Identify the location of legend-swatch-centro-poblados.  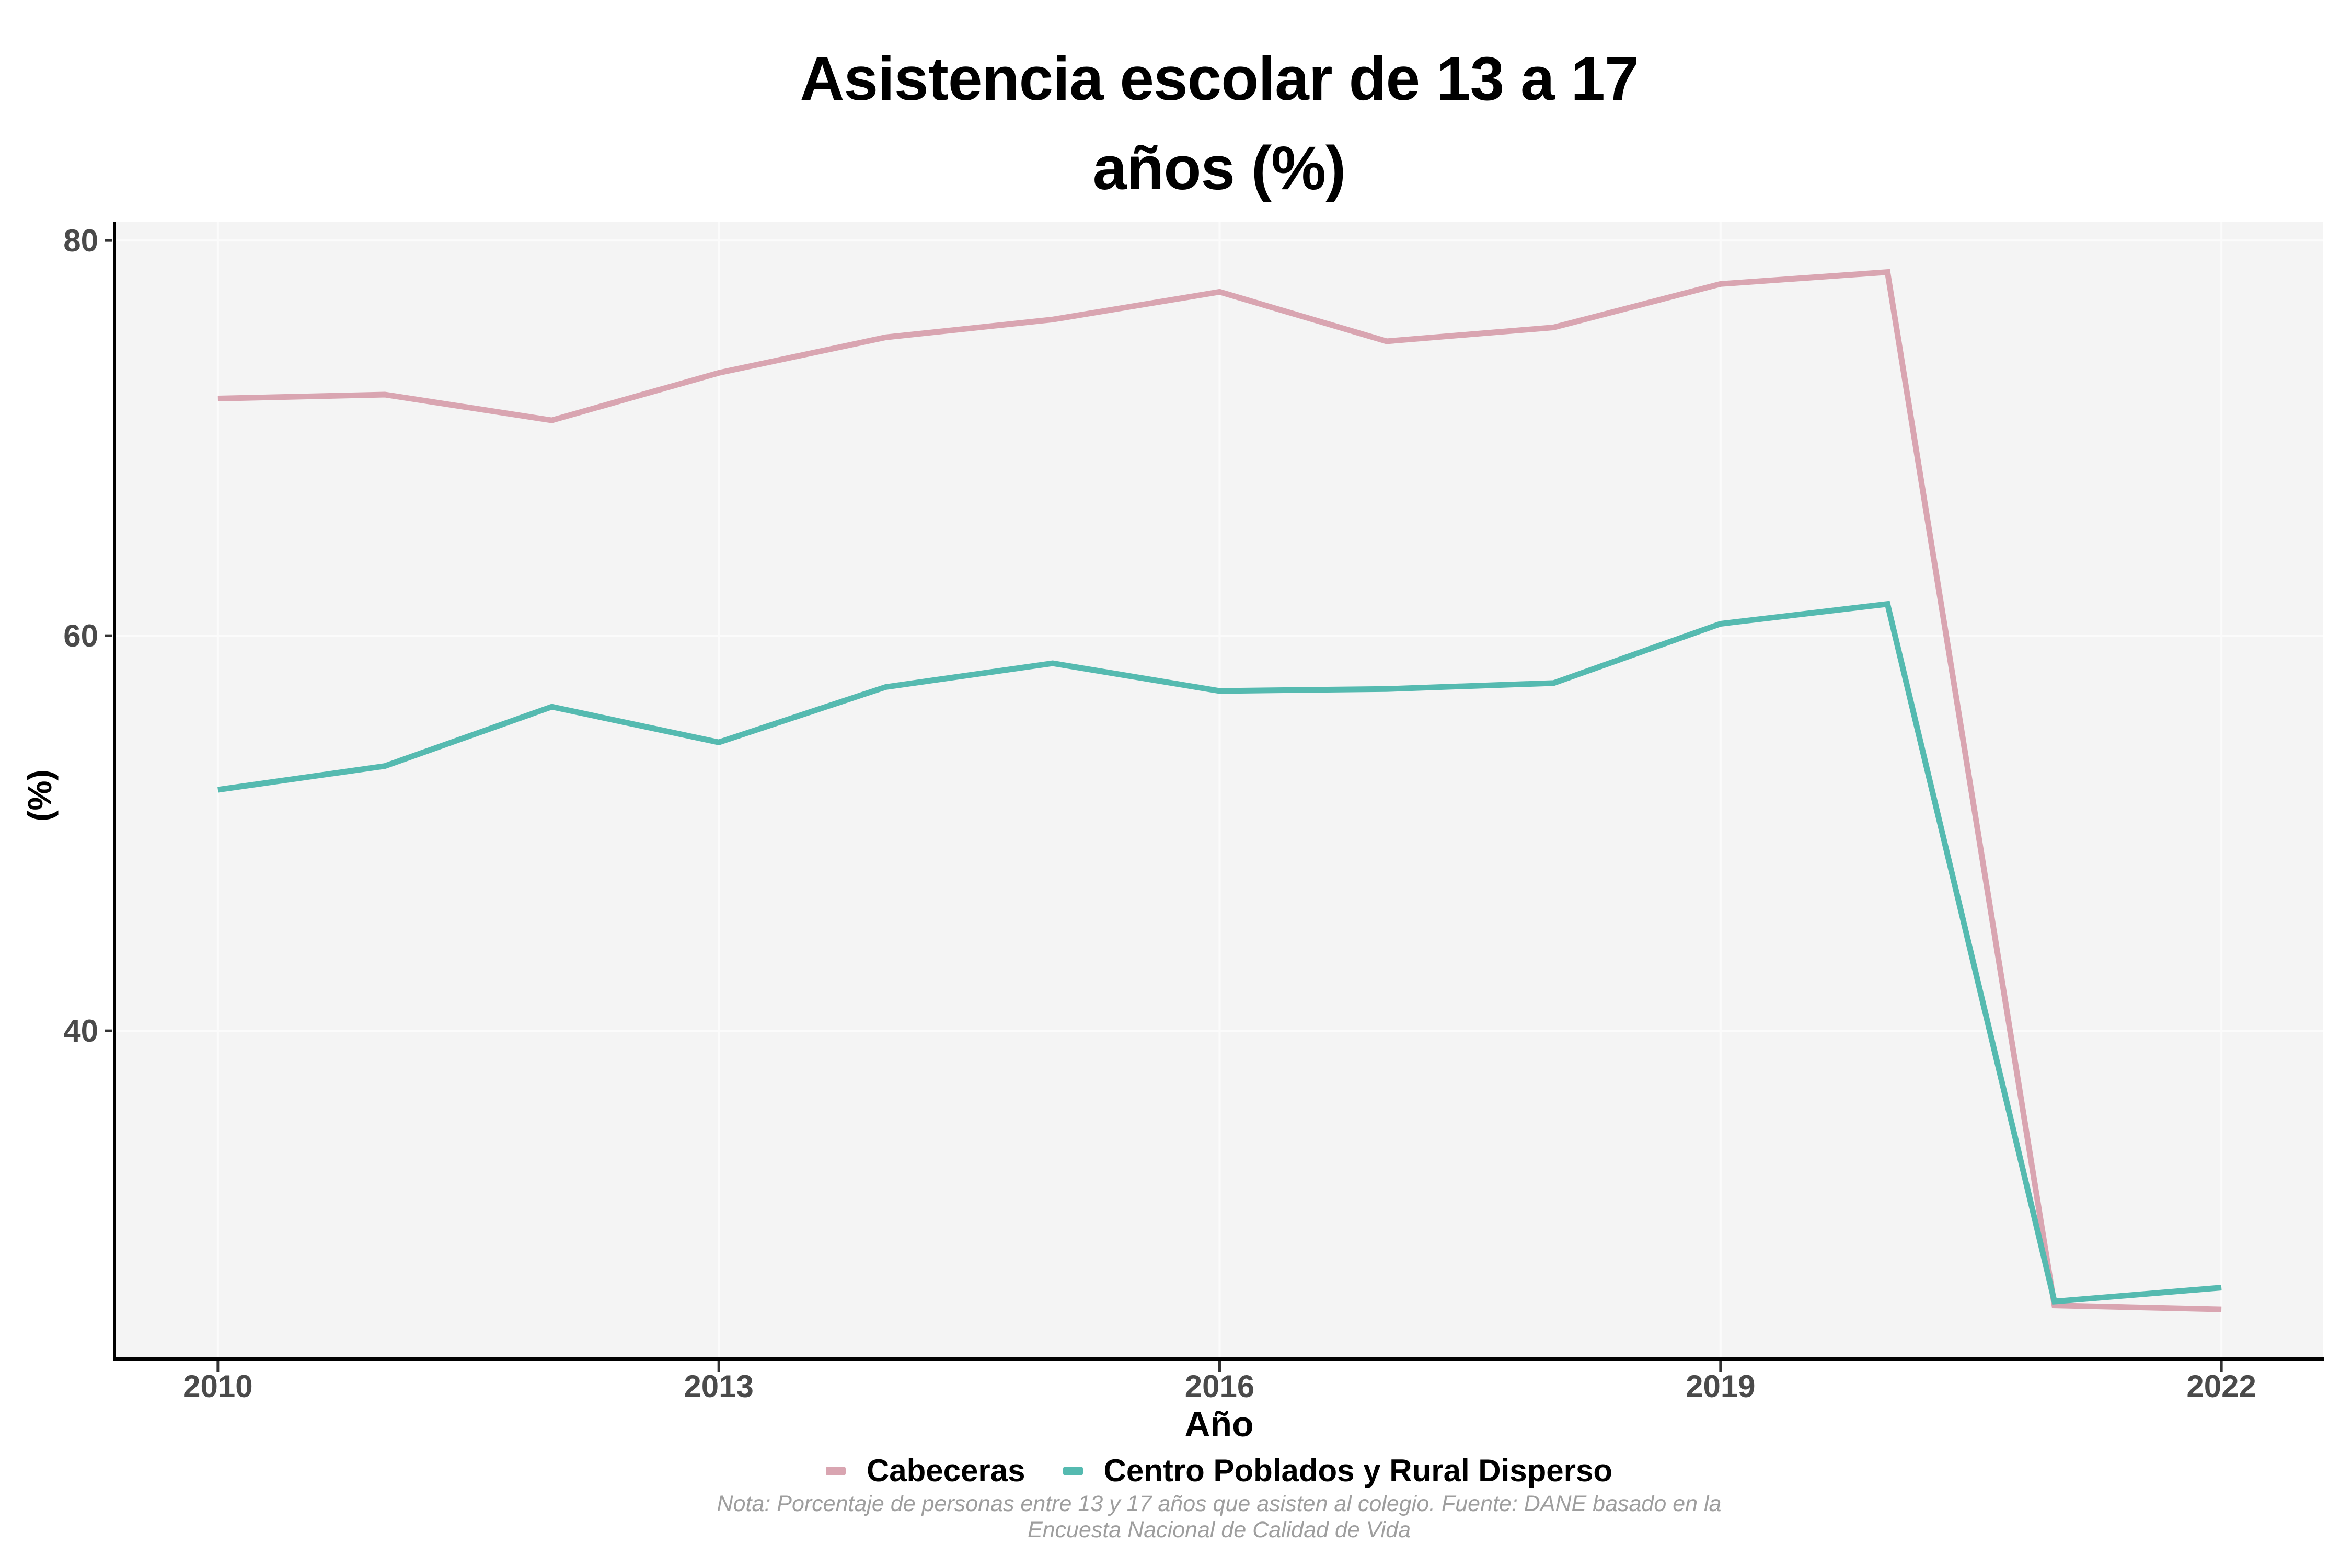
(1073, 1470).